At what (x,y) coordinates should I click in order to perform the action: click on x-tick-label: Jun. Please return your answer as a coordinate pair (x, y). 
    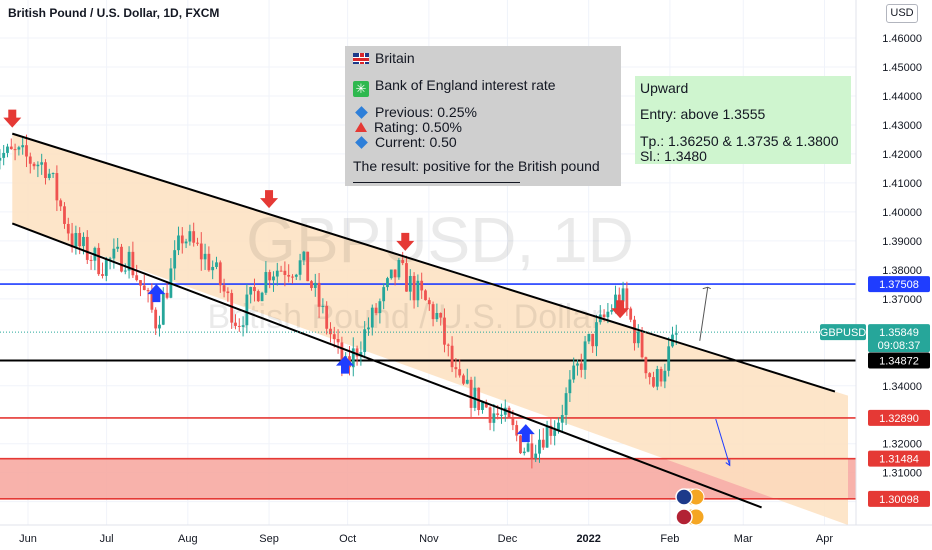
    Looking at the image, I should click on (28, 539).